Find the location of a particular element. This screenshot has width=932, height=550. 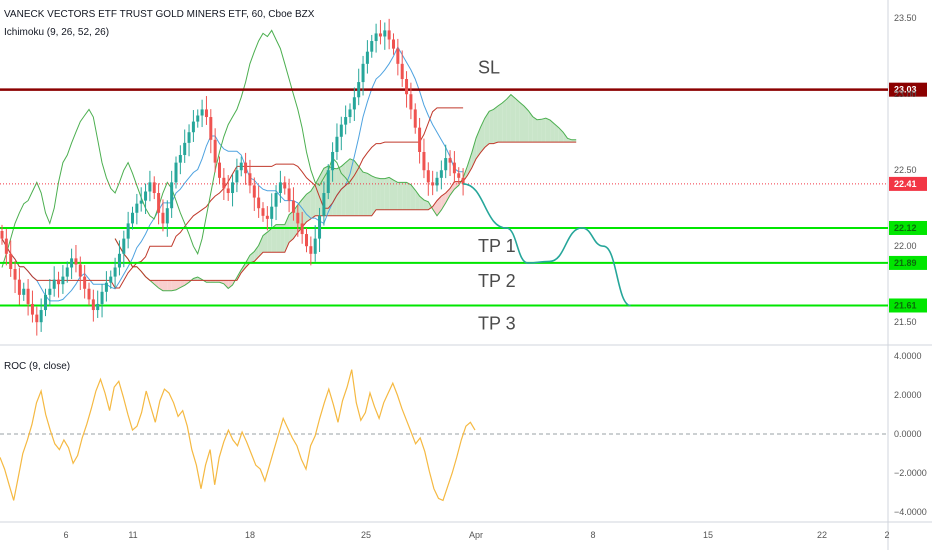

roc-tick-label: −2.0000 is located at coordinates (910, 473).